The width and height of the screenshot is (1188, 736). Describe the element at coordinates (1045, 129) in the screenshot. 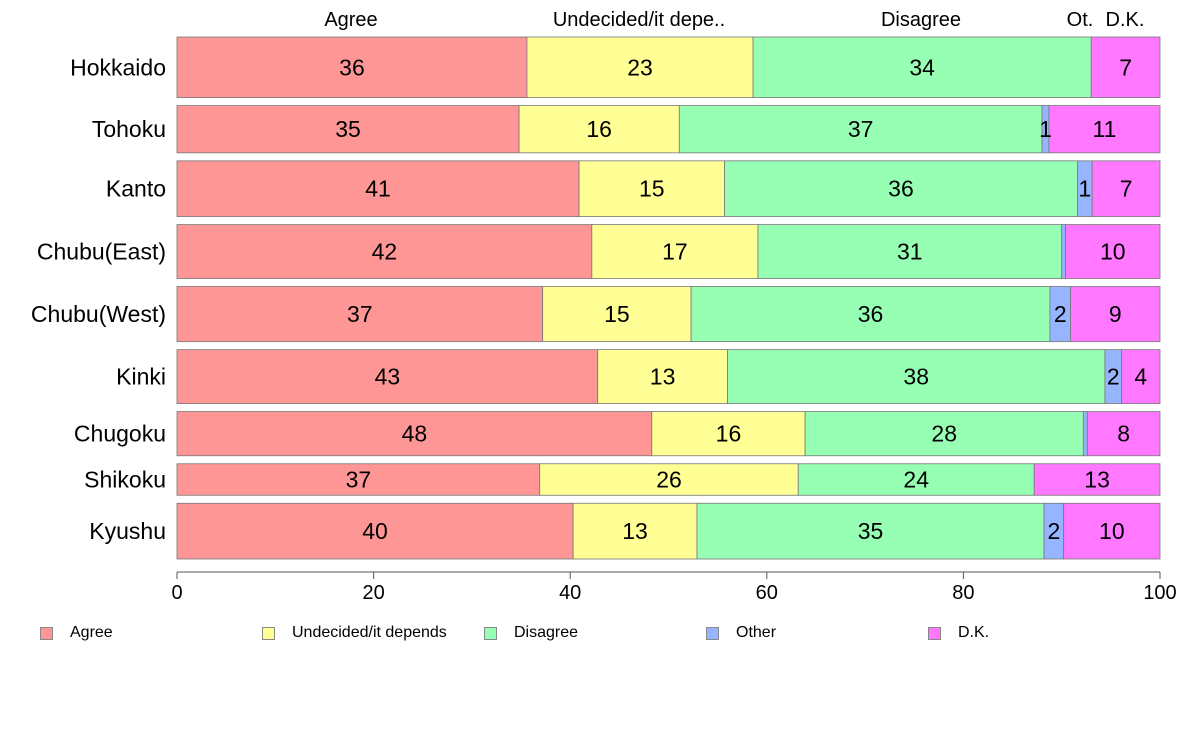

I see `value-label-tohoku-other: 1` at that location.